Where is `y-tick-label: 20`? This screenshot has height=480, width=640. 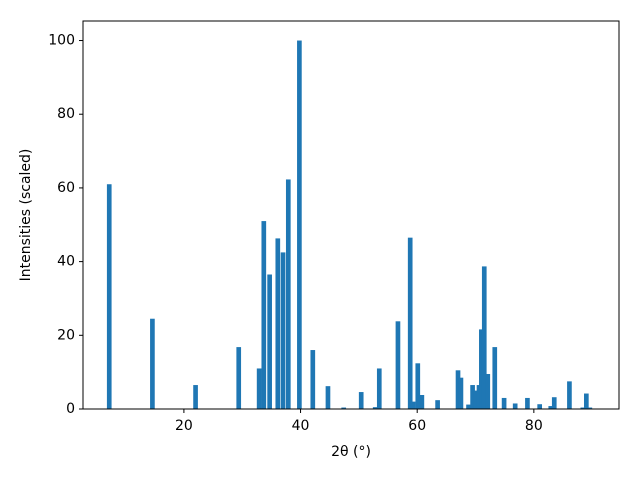 y-tick-label: 20 is located at coordinates (66, 335).